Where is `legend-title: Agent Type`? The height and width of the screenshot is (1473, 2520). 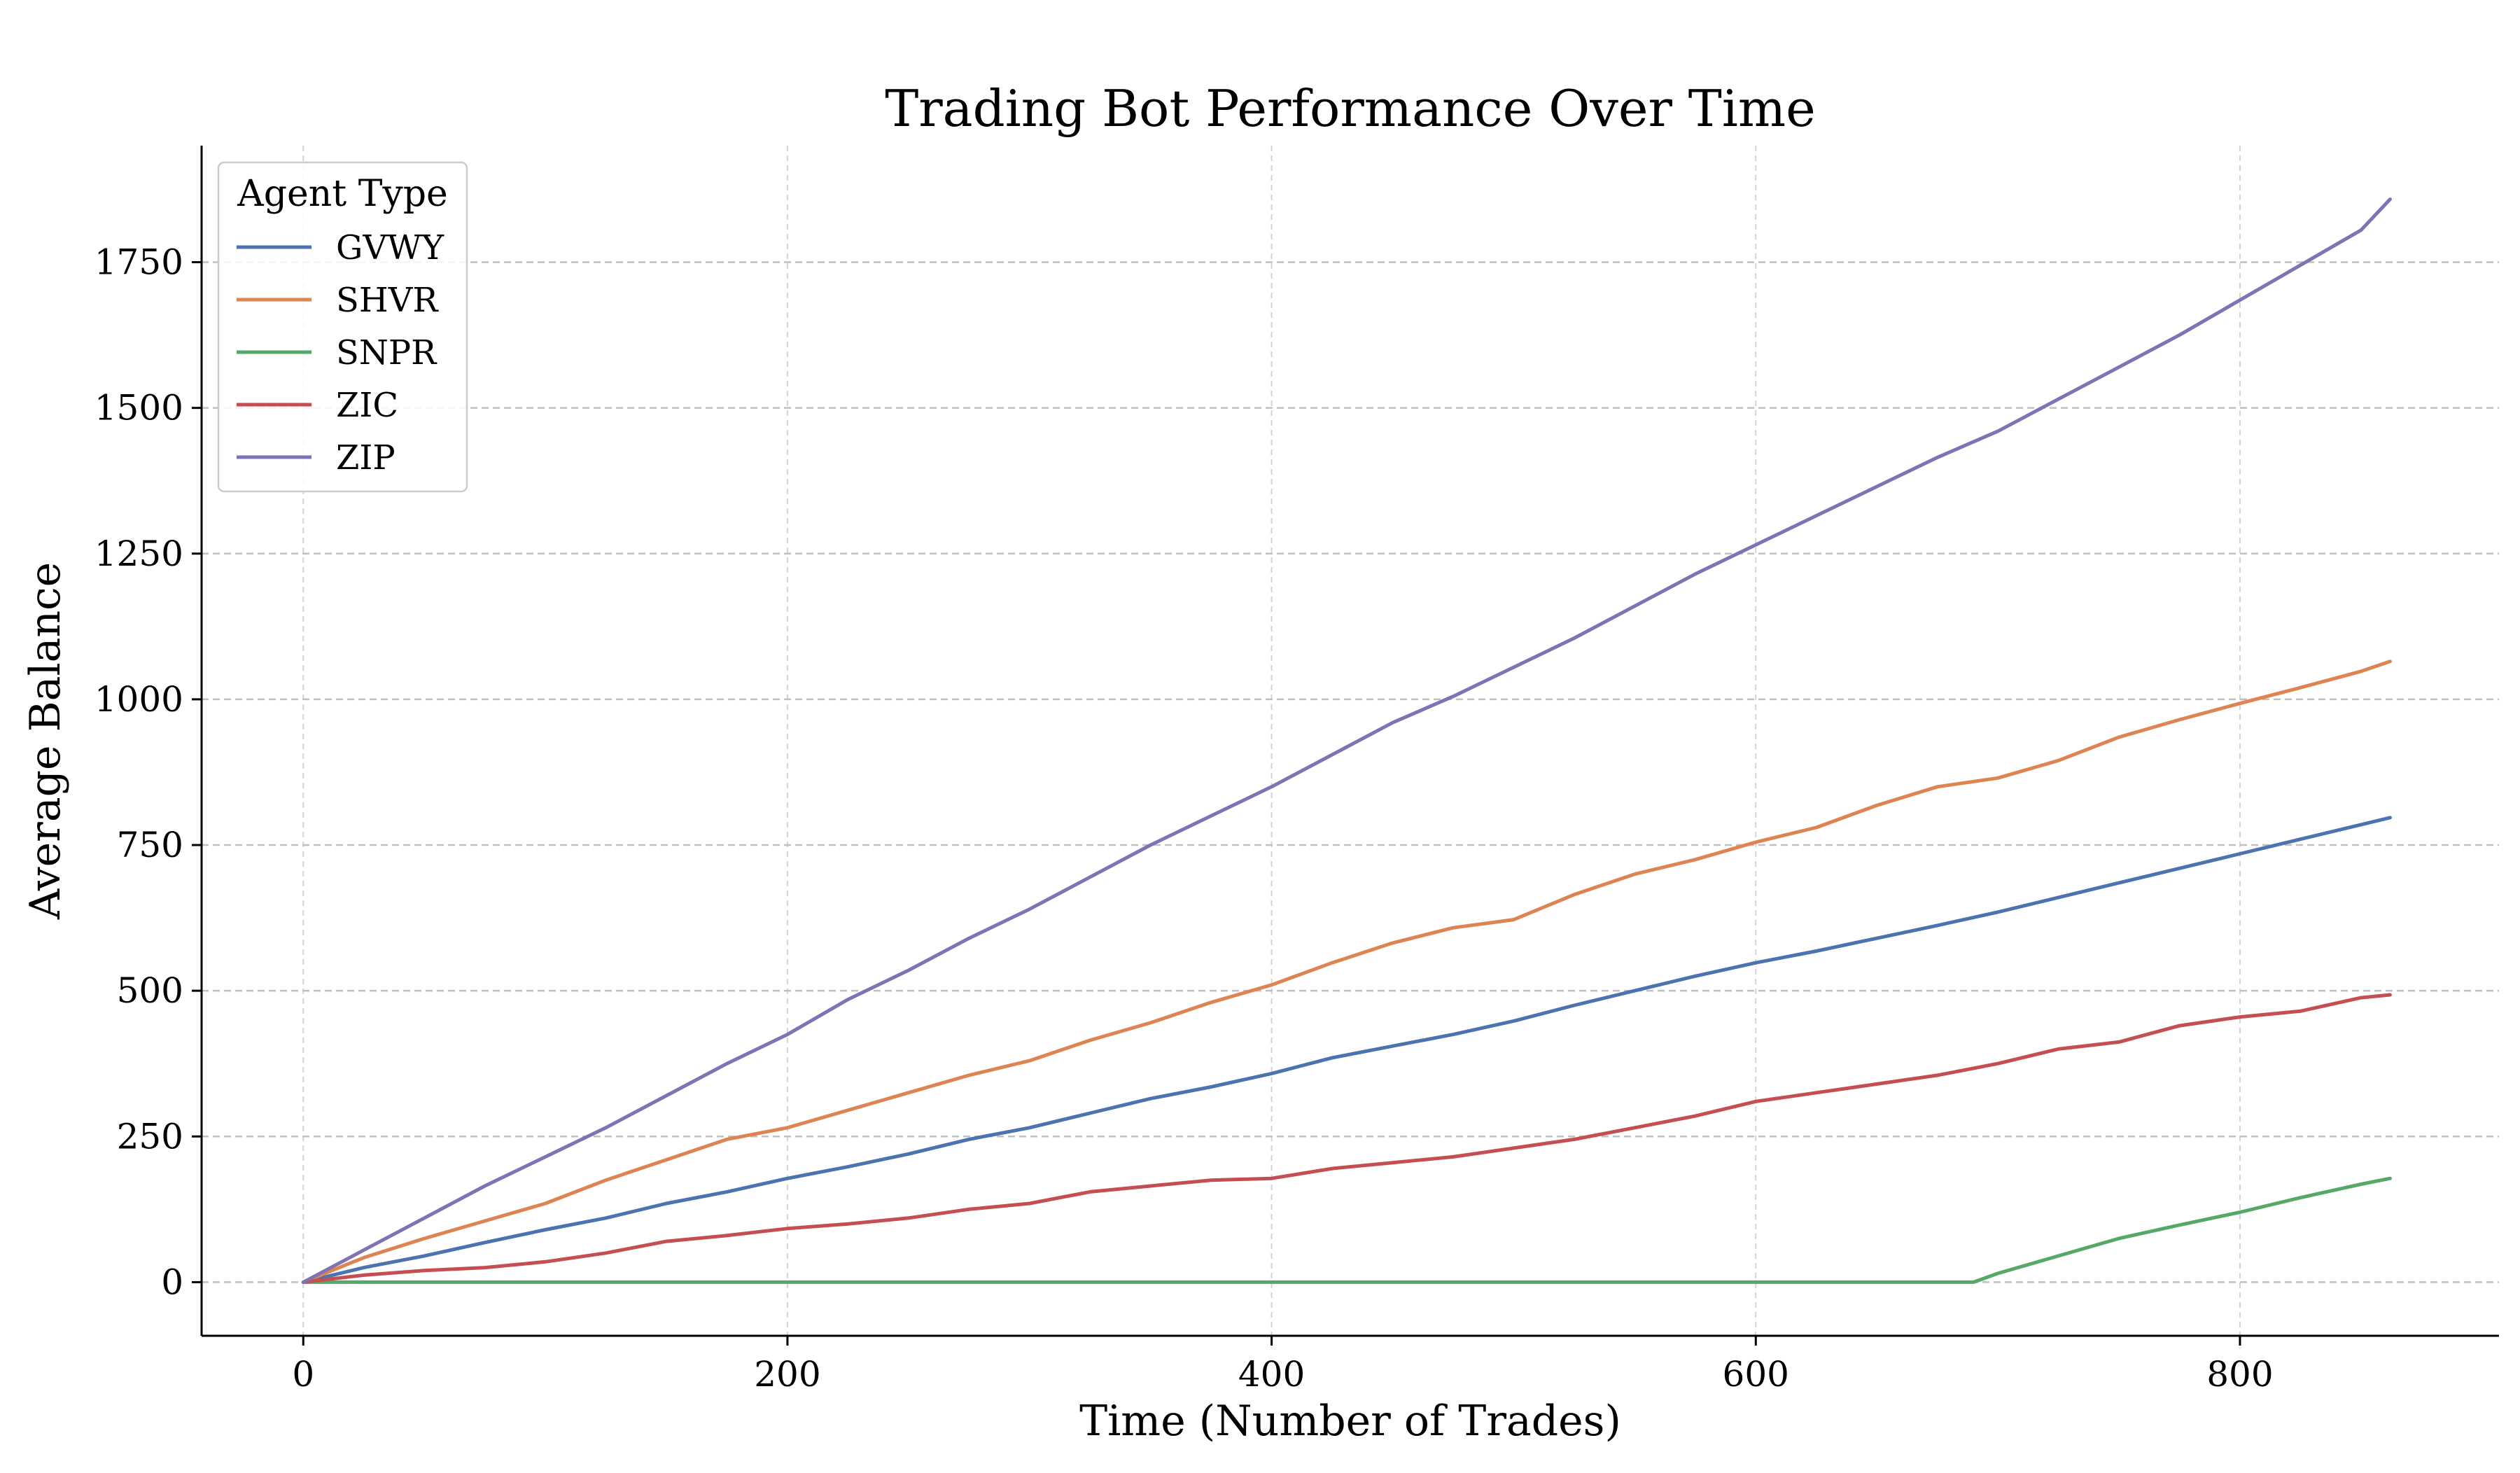
legend-title: Agent Type is located at coordinates (342, 194).